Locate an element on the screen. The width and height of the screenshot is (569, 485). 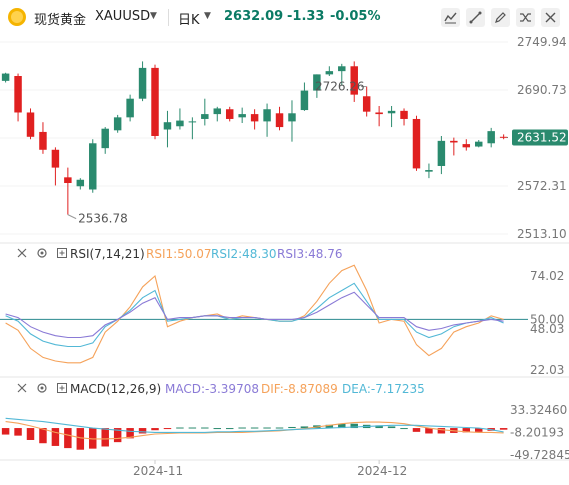
draw-button is located at coordinates (475, 17).